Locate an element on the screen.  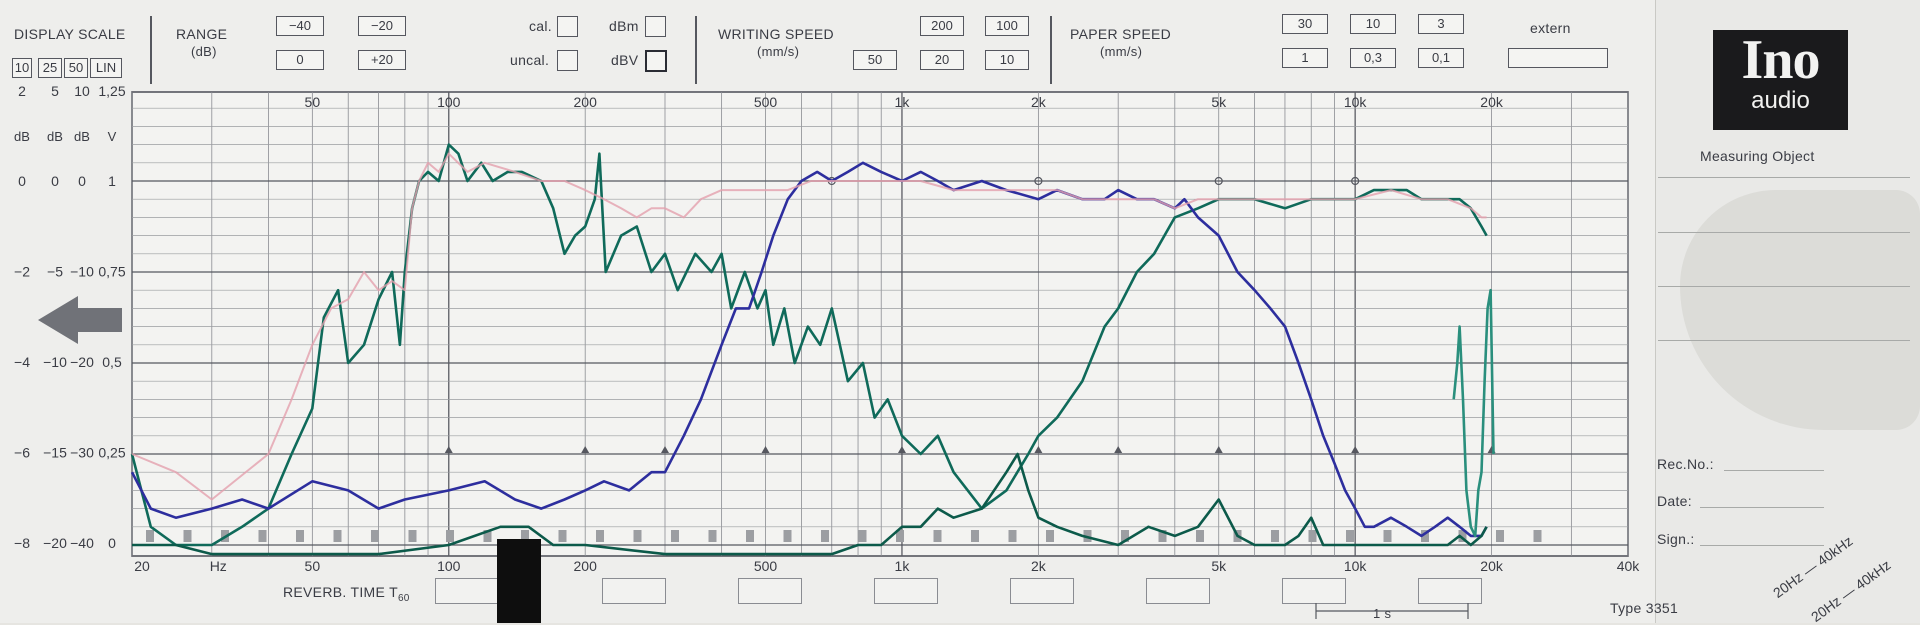
ino-audio-logo: Ino audio is located at coordinates (1780, 80).